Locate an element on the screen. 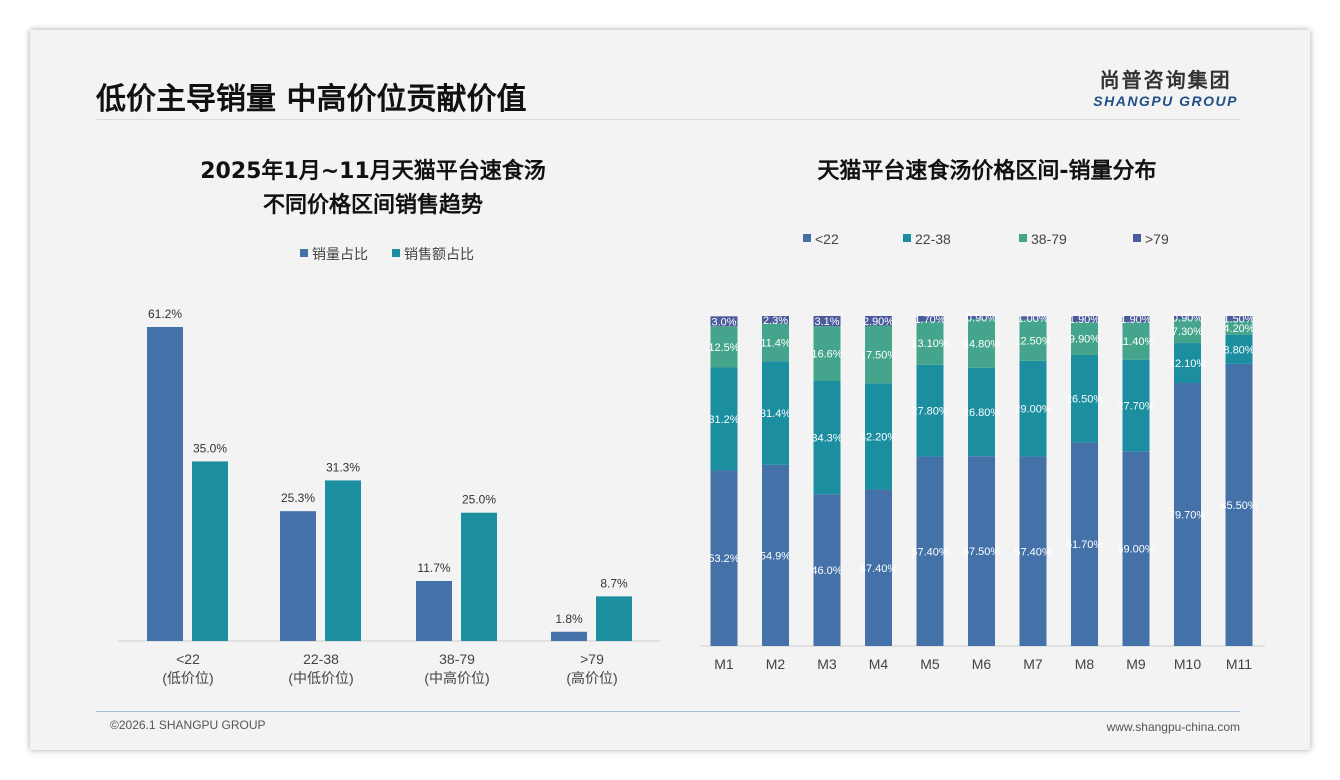  segment-label: 1.50% is located at coordinates (1238, 319).